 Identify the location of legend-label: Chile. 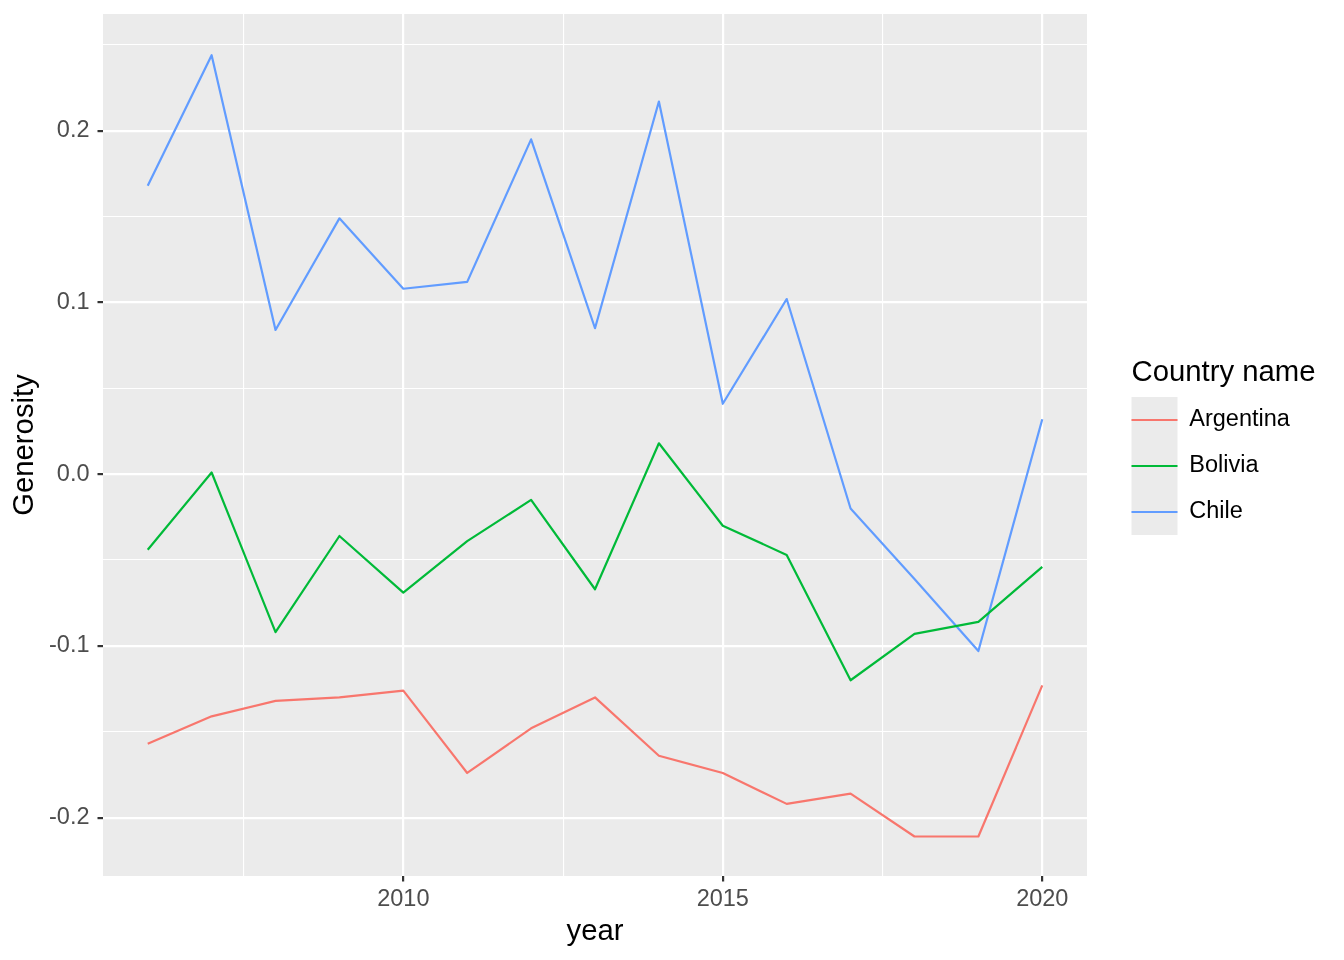
(1216, 510).